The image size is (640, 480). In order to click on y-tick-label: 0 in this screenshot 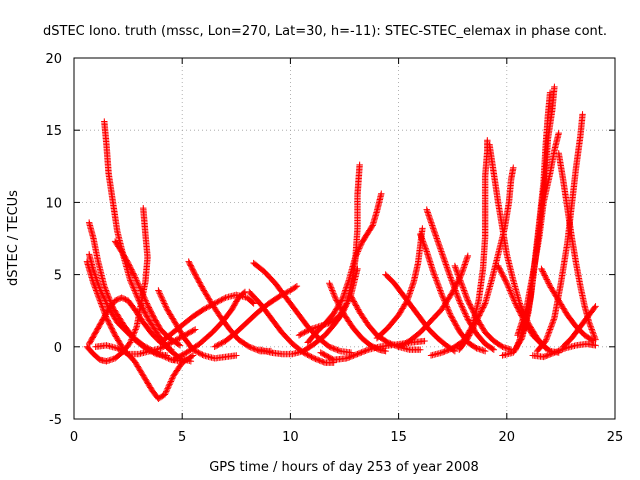, I will do `click(58, 348)`.